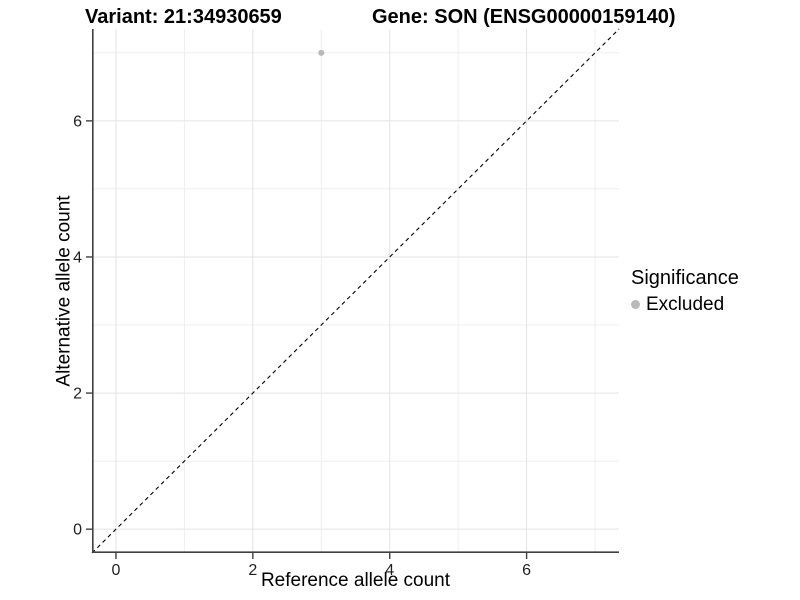 The width and height of the screenshot is (800, 600). I want to click on variant-title: Variant: 21:34930659, so click(183, 17).